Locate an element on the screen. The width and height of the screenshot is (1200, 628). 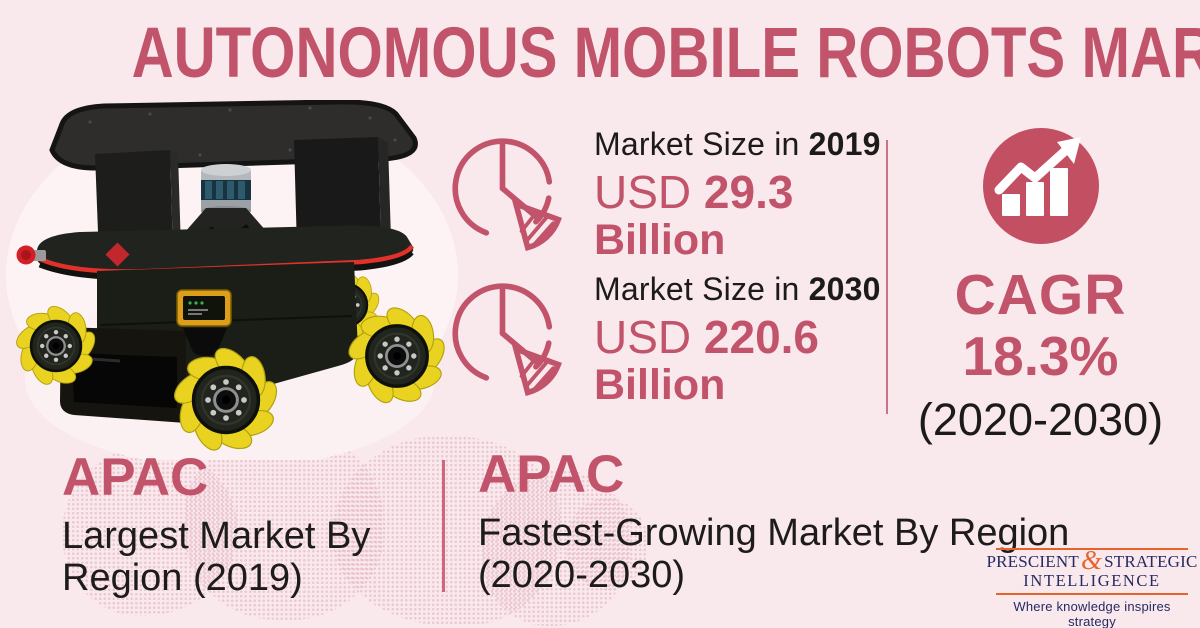
market-size-2019-value: USD 29.3 is located at coordinates (694, 191).